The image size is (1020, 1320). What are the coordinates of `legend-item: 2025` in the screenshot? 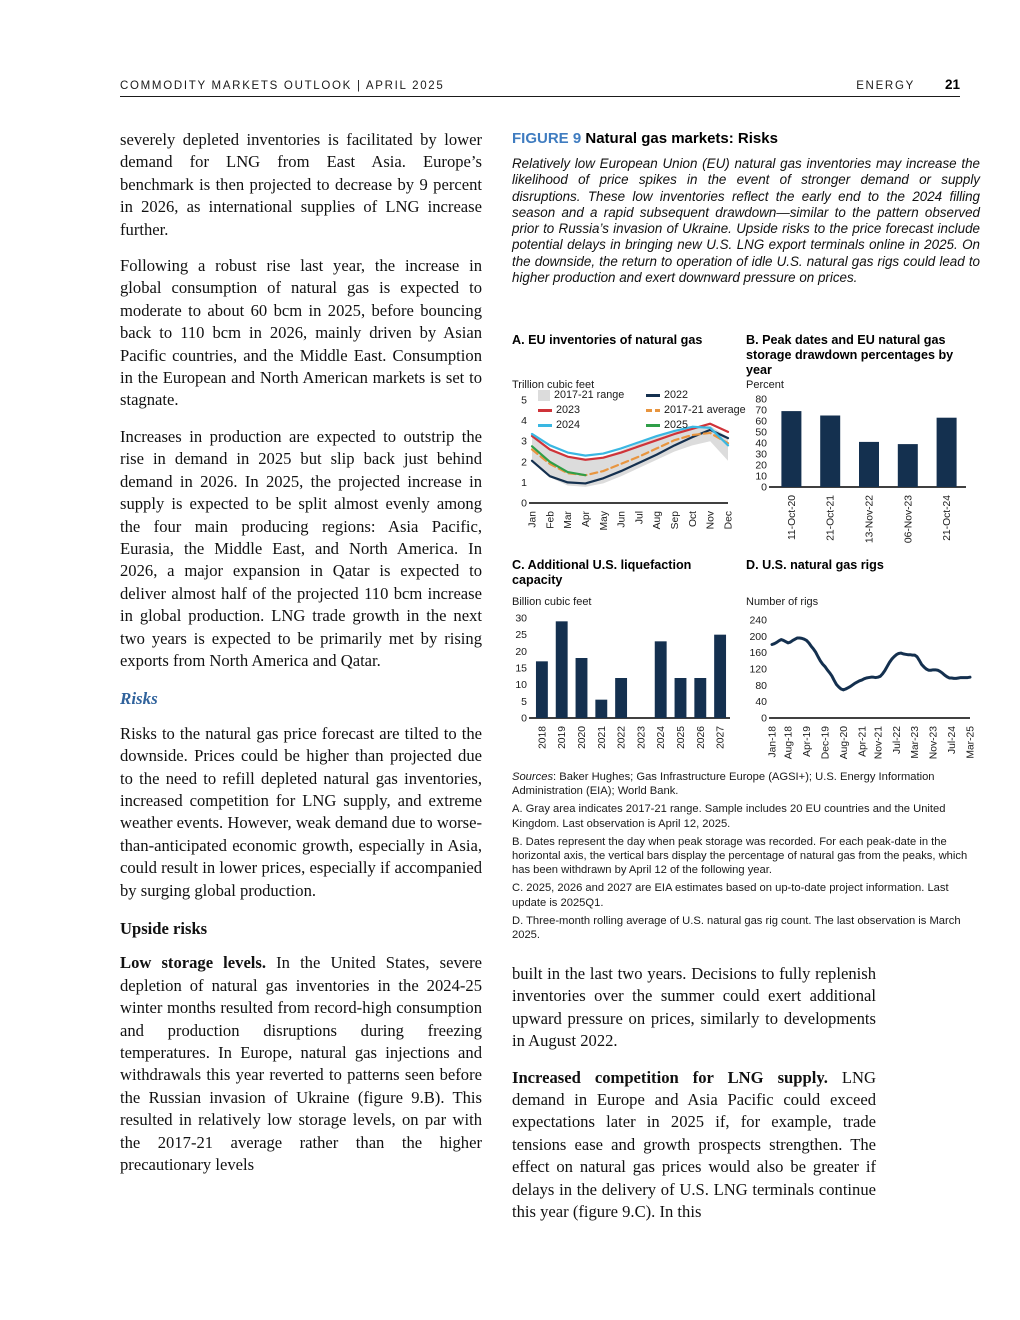 It's located at (696, 425).